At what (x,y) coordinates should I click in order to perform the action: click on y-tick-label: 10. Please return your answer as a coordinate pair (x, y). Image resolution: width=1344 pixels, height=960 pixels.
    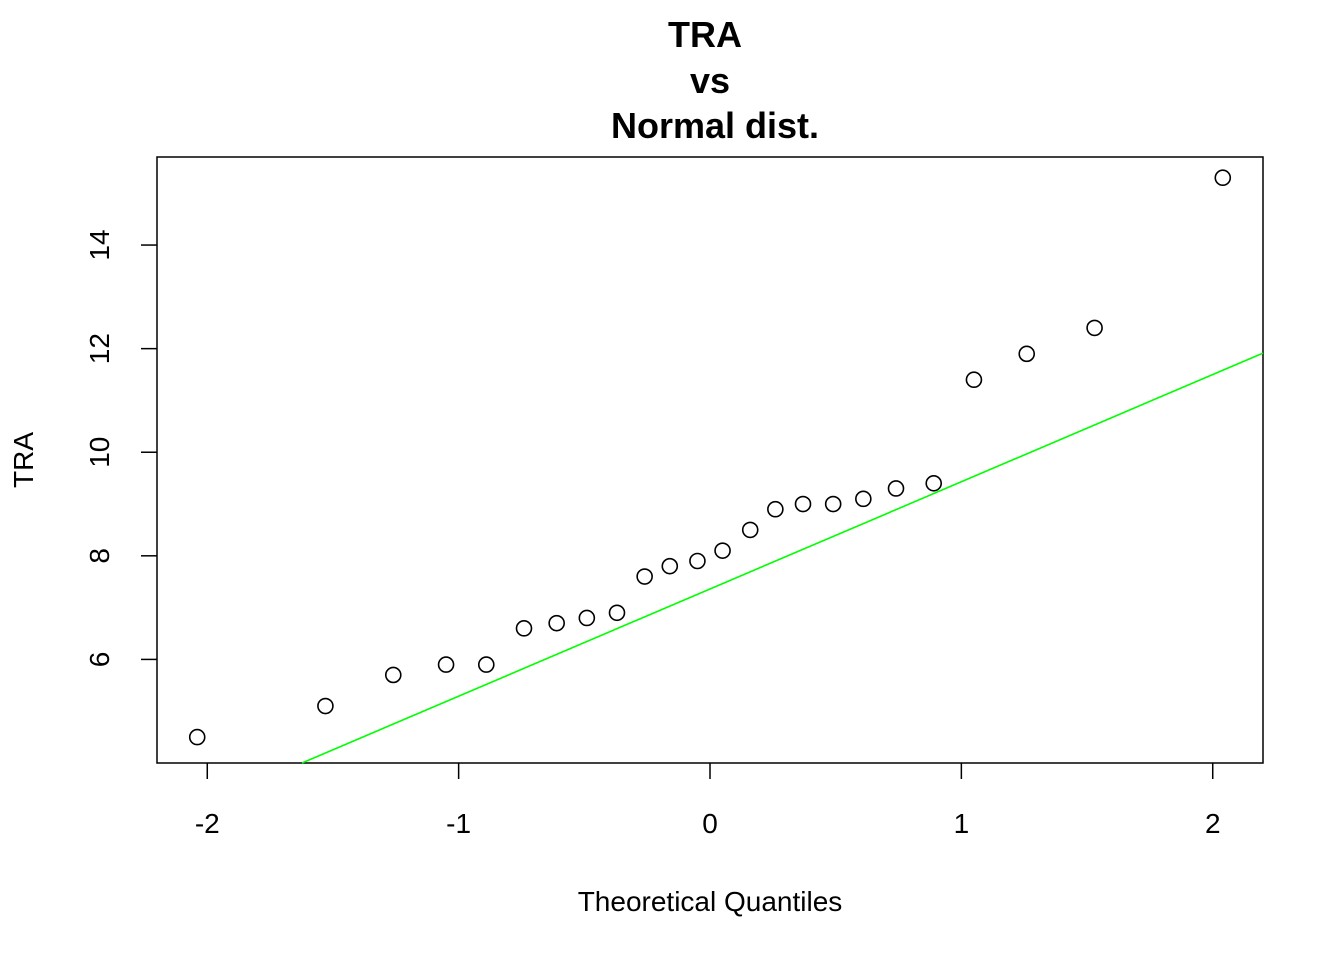
    Looking at the image, I should click on (99, 452).